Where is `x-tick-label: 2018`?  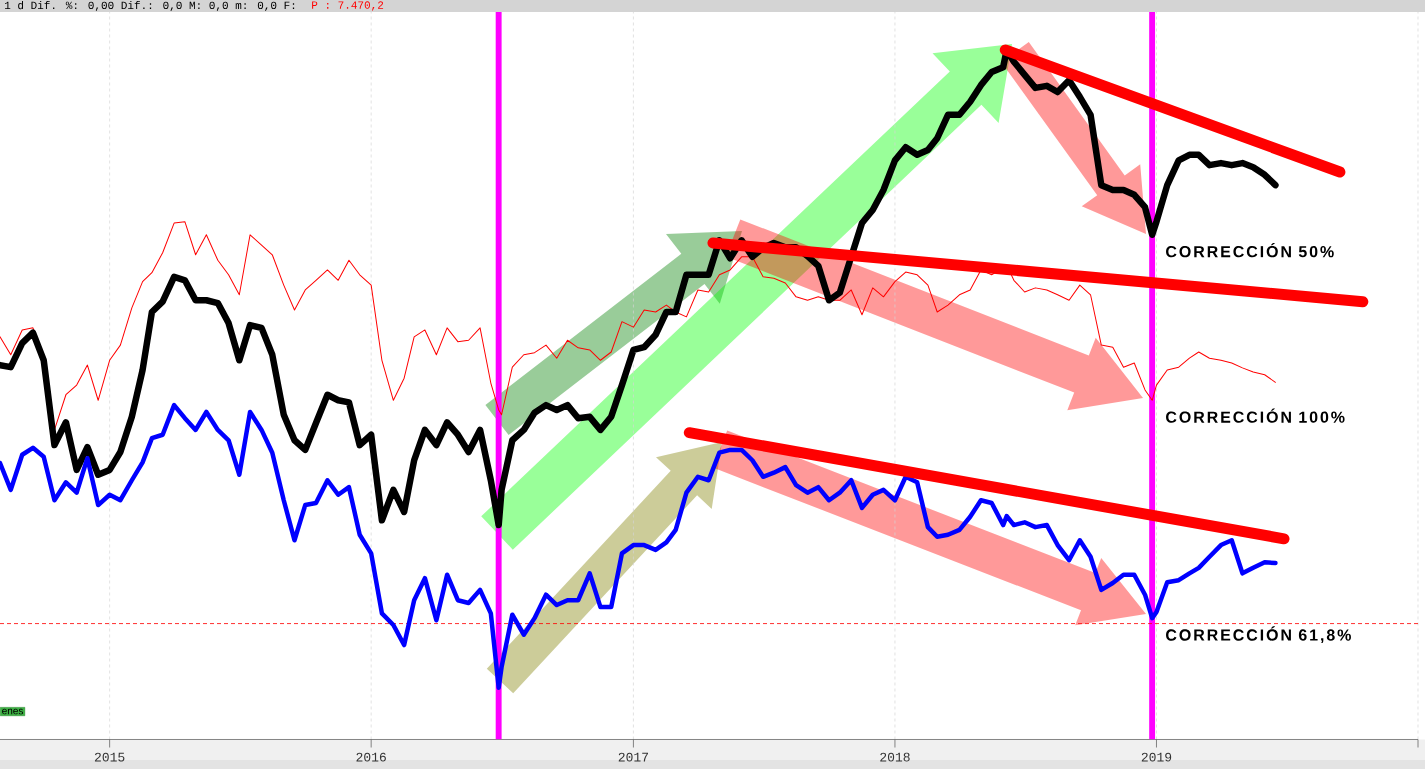
x-tick-label: 2018 is located at coordinates (895, 757).